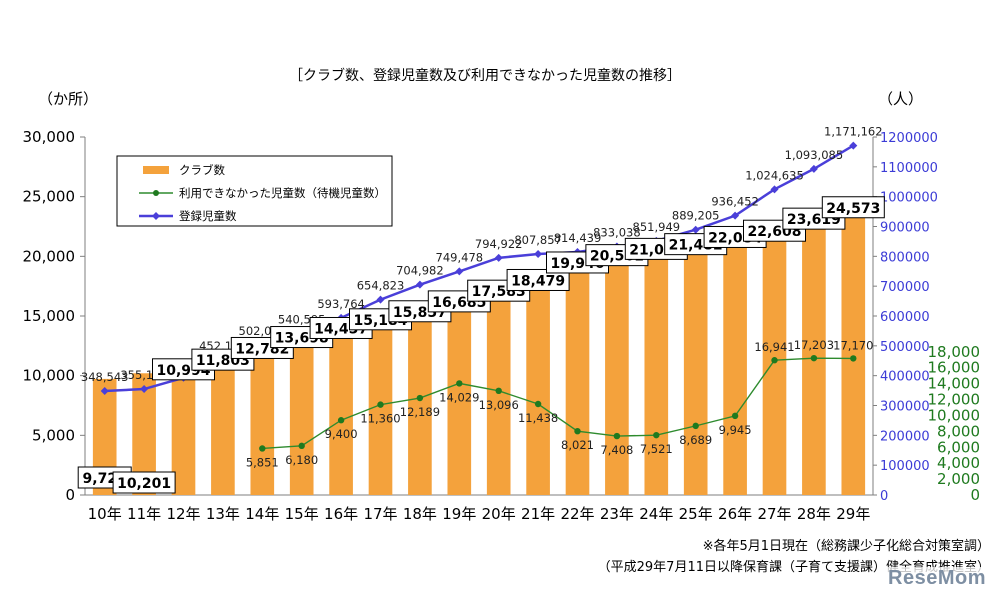 This screenshot has width=1000, height=600. Describe the element at coordinates (616, 450) in the screenshot. I see `waiting-data-label: 7,408` at that location.